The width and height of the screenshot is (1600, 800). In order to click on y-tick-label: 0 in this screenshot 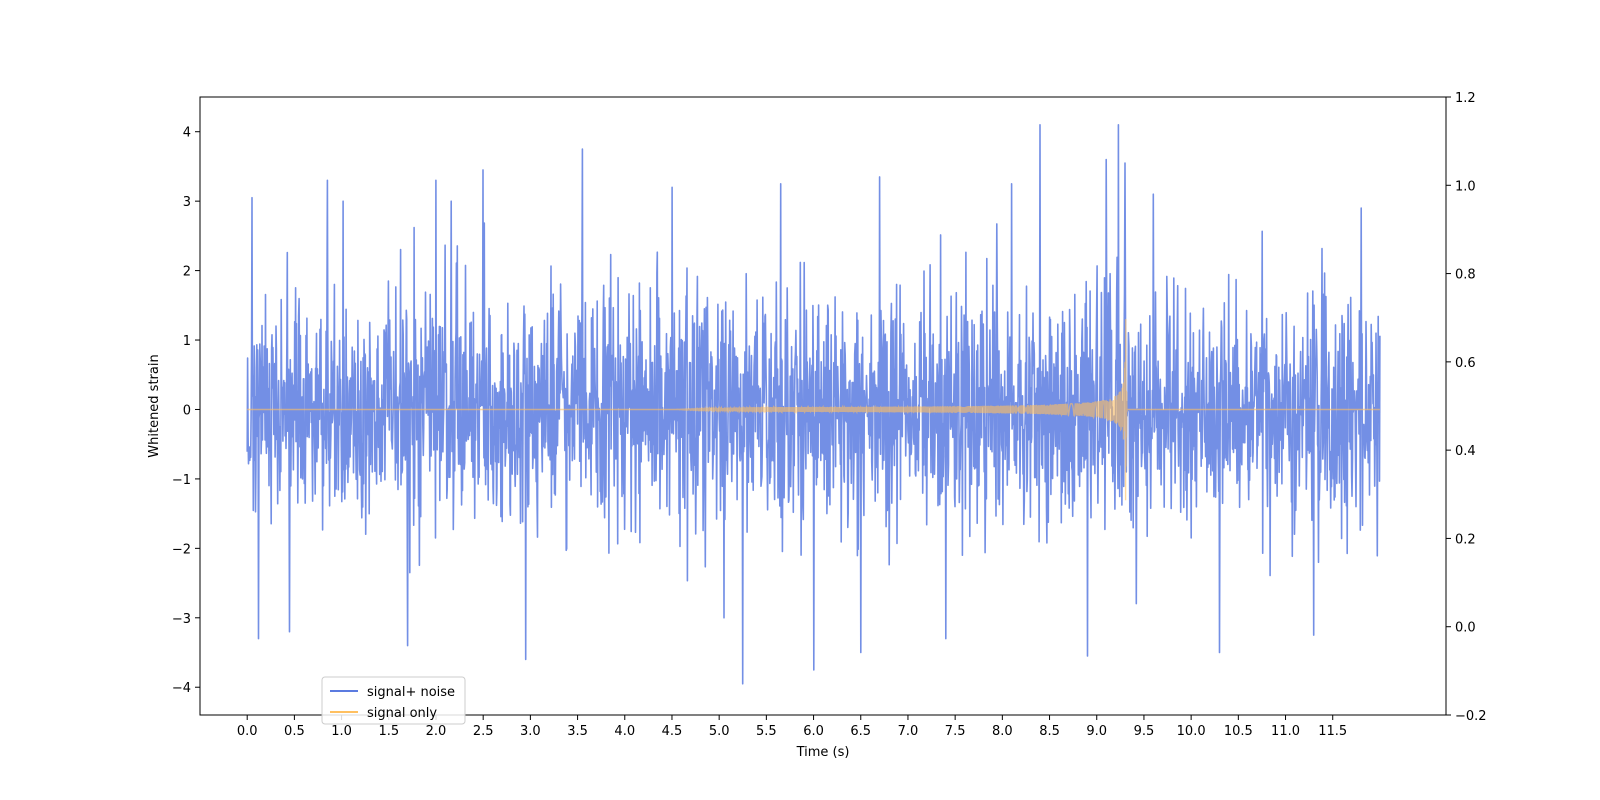, I will do `click(187, 410)`.